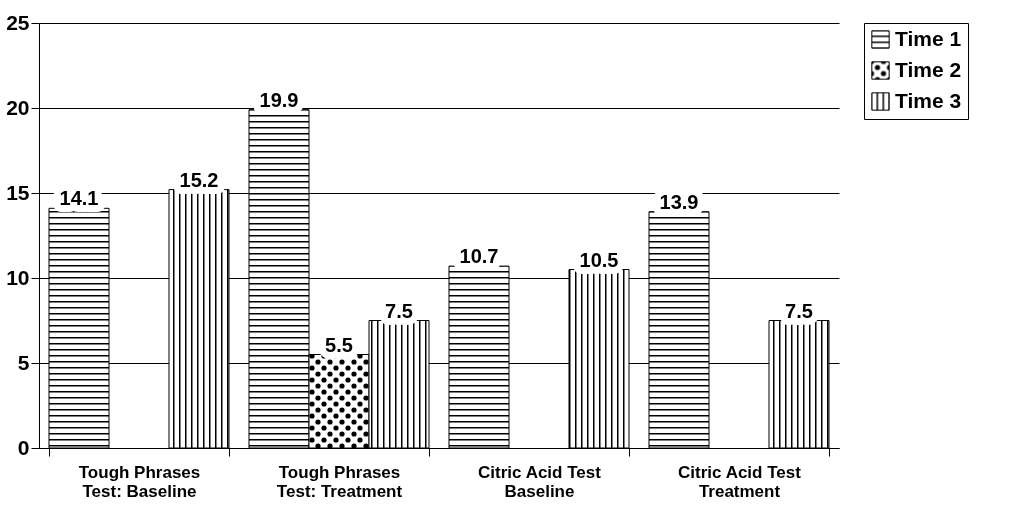  I want to click on data-label: 10.7, so click(479, 256).